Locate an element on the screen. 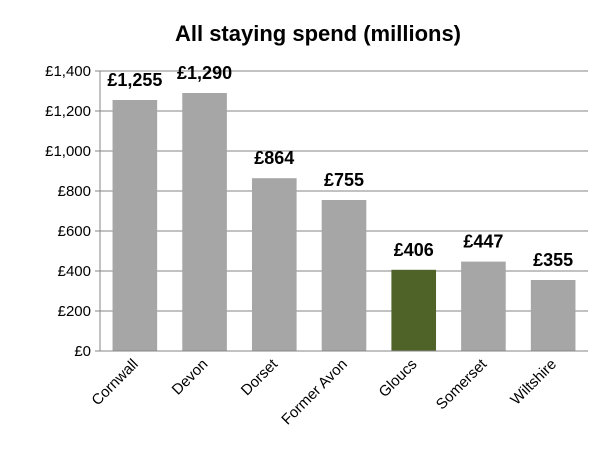 The image size is (597, 461). bar-gloucs is located at coordinates (414, 310).